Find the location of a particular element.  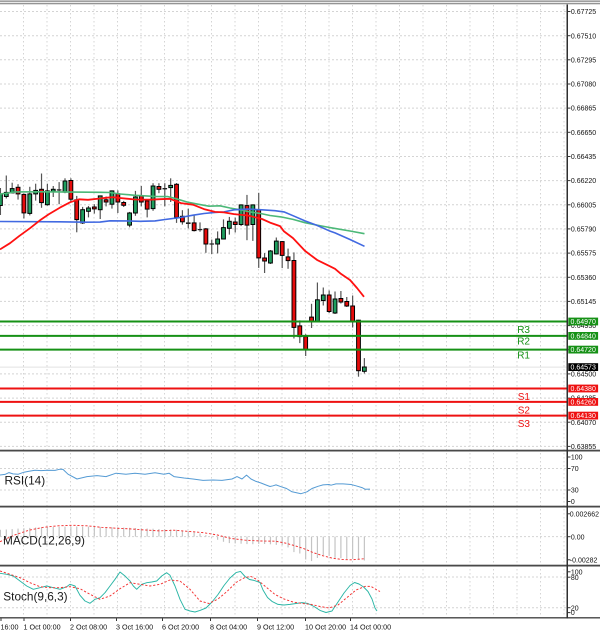

svg-text: 0.65790 is located at coordinates (583, 230).